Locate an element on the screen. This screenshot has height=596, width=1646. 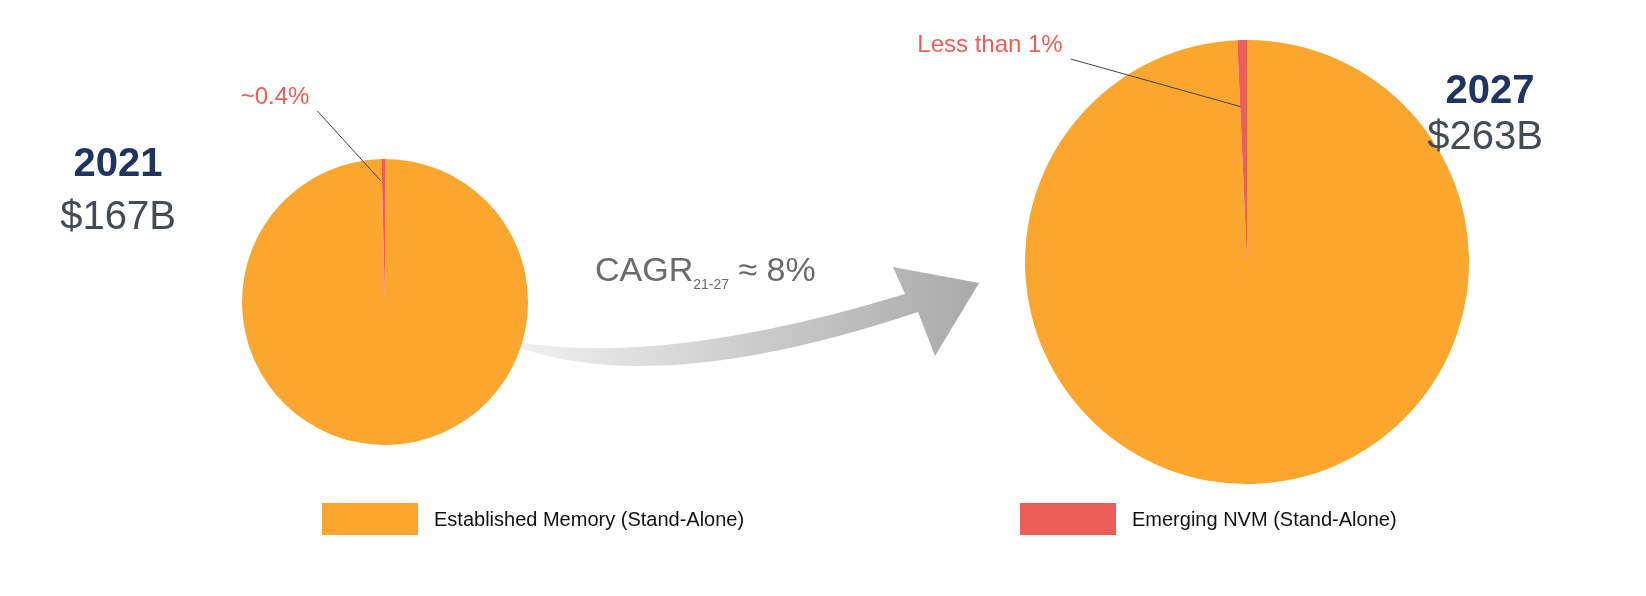
text: 2027 is located at coordinates (1490, 89).